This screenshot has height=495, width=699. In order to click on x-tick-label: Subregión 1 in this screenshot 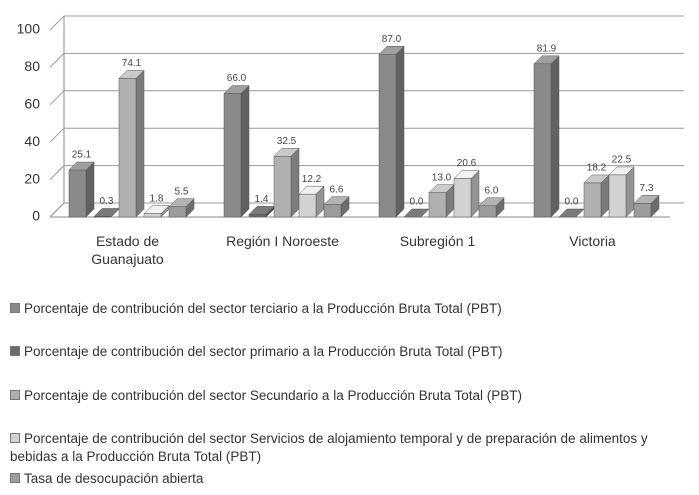, I will do `click(437, 241)`.